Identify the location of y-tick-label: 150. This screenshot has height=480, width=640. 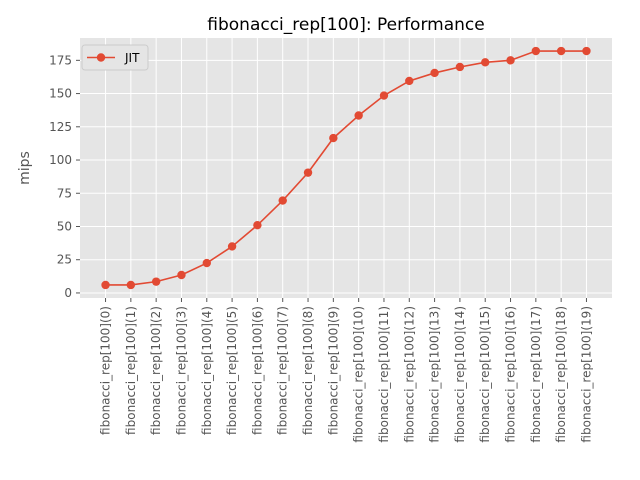
(60, 94).